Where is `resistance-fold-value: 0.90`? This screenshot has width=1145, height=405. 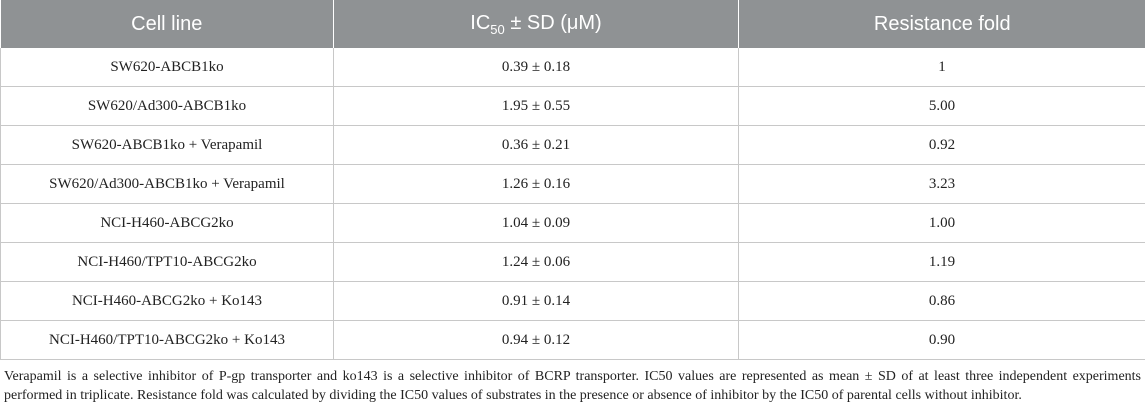
resistance-fold-value: 0.90 is located at coordinates (942, 340).